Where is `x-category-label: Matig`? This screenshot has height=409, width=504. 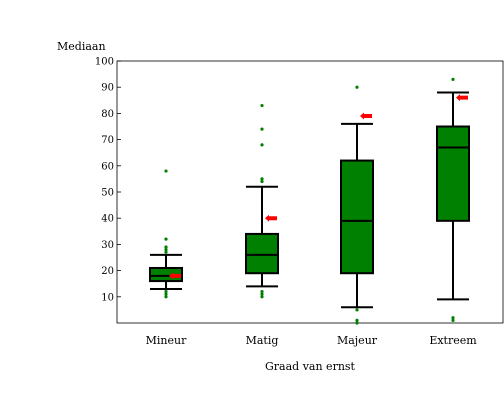 x-category-label: Matig is located at coordinates (262, 340).